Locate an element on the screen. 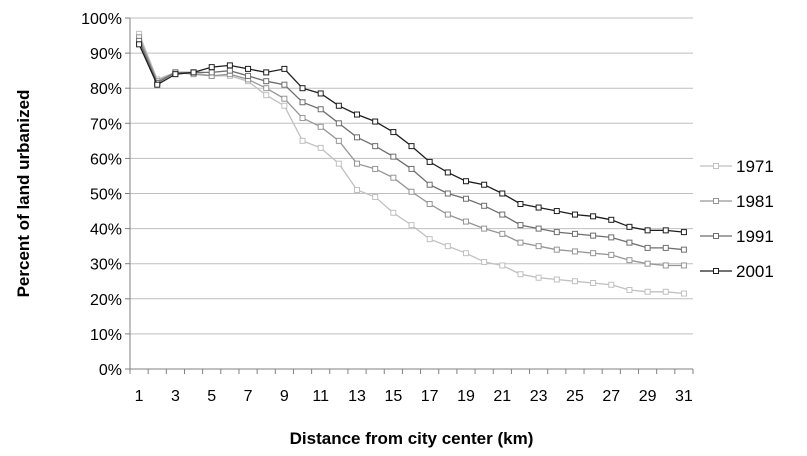 Image resolution: width=807 pixels, height=456 pixels. y-tick-label: 90% is located at coordinates (106, 54).